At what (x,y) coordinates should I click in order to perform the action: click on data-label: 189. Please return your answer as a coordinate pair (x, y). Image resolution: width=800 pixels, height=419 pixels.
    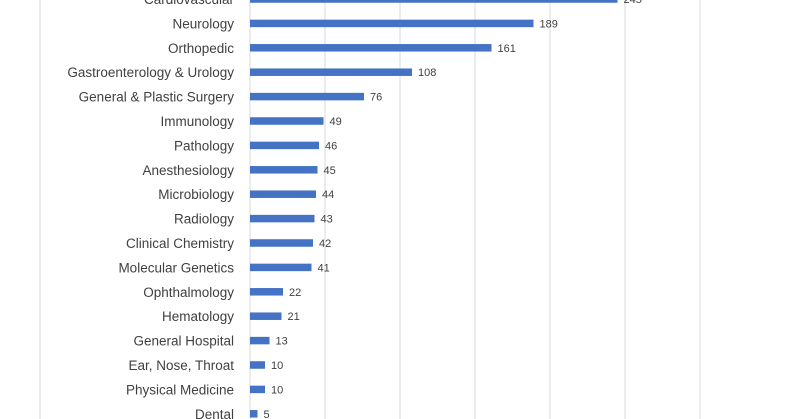
    Looking at the image, I should click on (549, 24).